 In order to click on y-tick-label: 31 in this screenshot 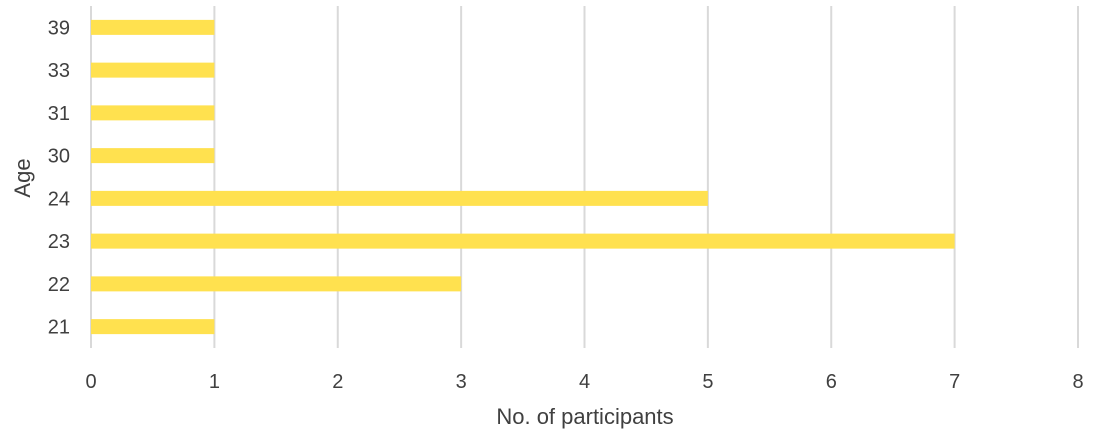, I will do `click(59, 114)`.